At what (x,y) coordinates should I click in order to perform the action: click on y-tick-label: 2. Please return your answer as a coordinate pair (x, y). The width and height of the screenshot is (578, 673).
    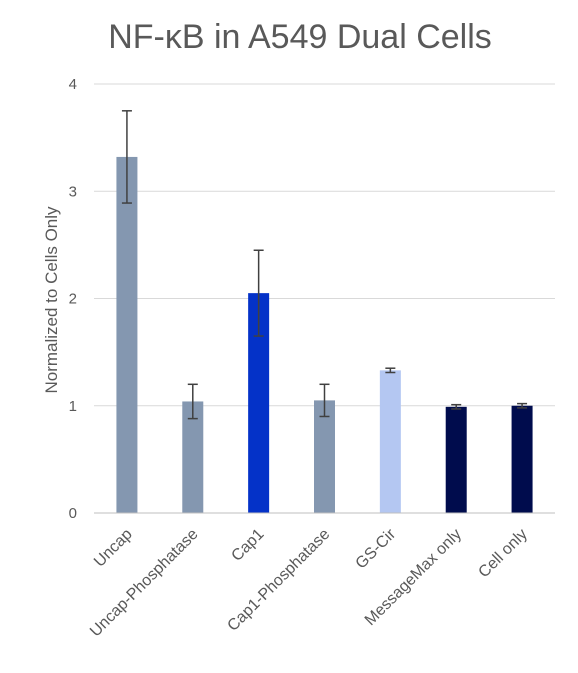
    Looking at the image, I should click on (73, 299).